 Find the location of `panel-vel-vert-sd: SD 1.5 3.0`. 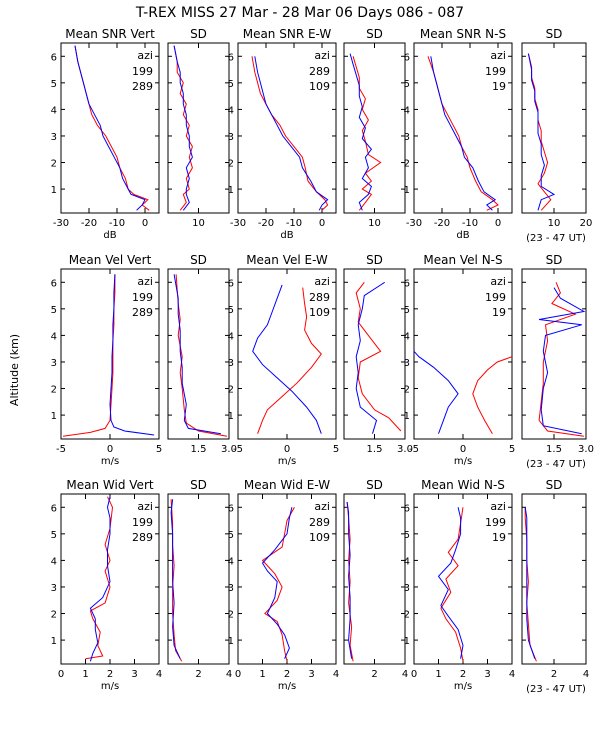

panel-vel-vert-sd: SD 1.5 3.0 is located at coordinates (202, 354).